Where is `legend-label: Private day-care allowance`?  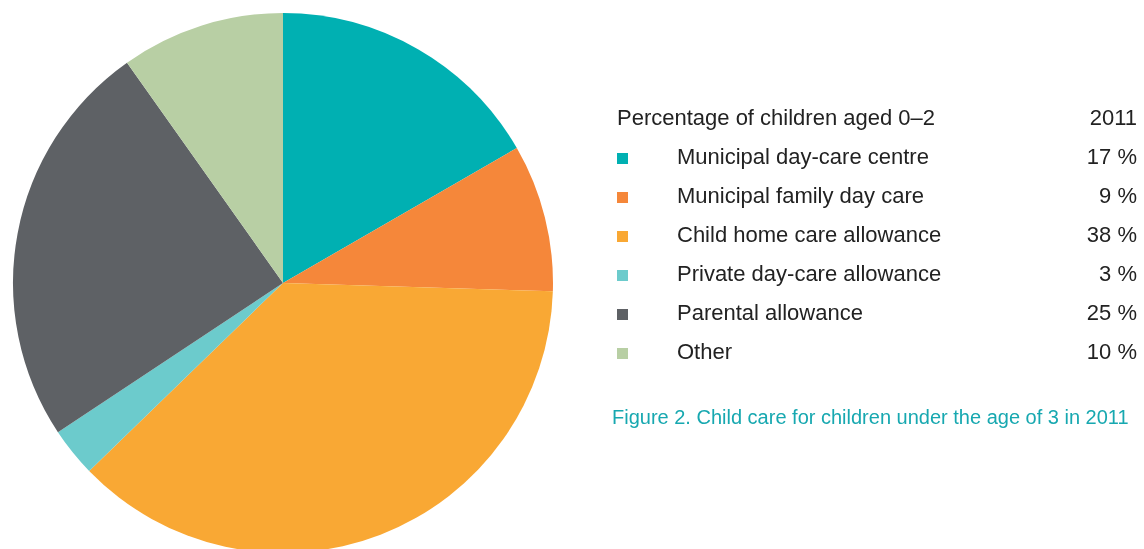
legend-label: Private day-care allowance is located at coordinates (810, 273).